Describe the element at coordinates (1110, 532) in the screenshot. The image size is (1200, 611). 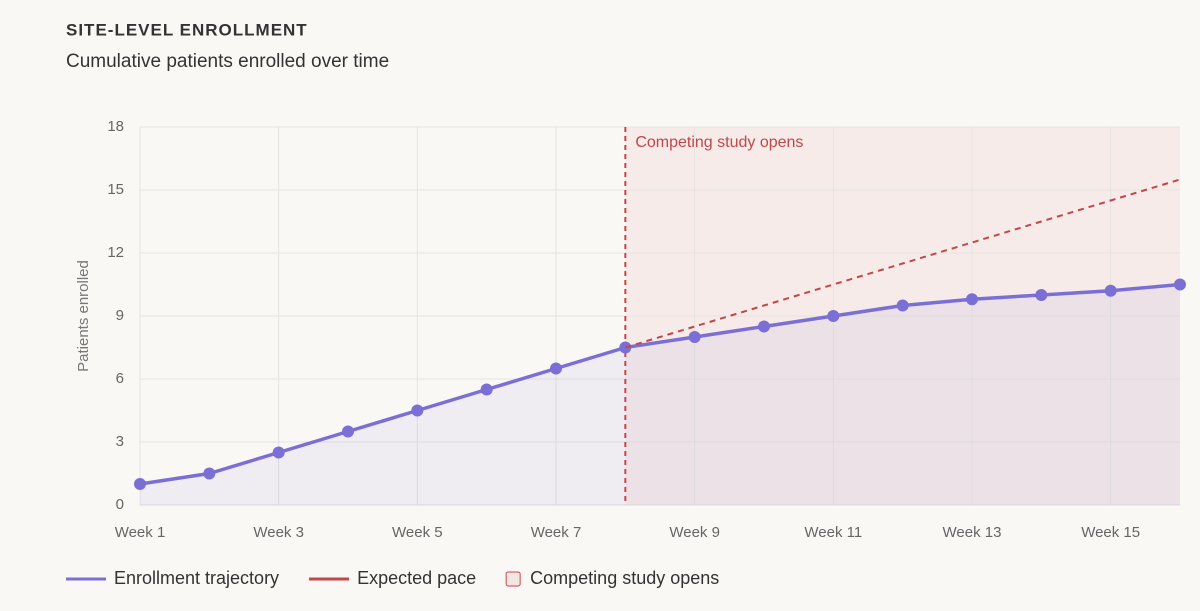
I see `x-tick-label: Week 15` at that location.